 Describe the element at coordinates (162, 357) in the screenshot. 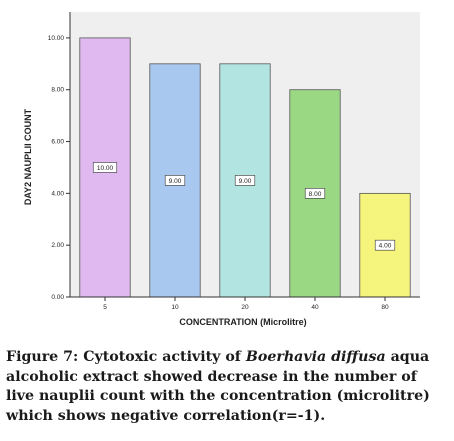

I see `caption-text-before: Cytotoxic activity of` at that location.